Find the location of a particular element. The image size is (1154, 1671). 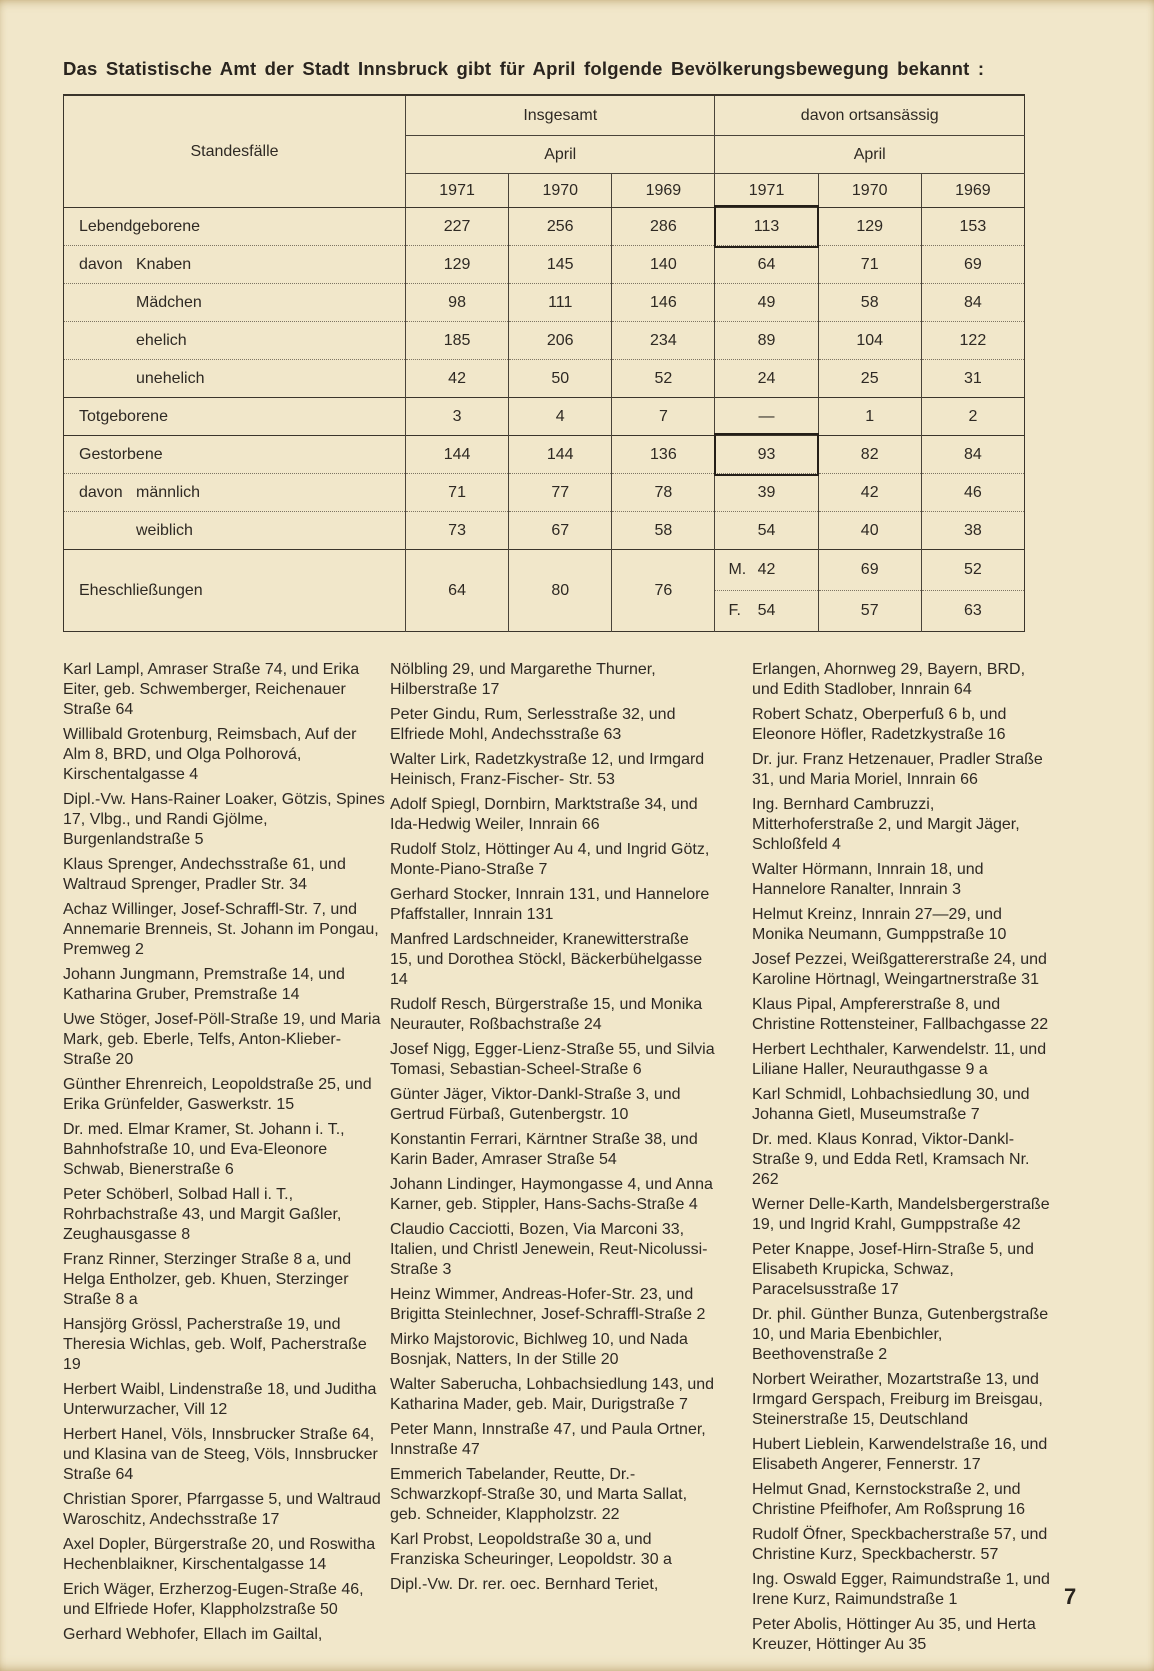

male-prefix: M. is located at coordinates (737, 569).